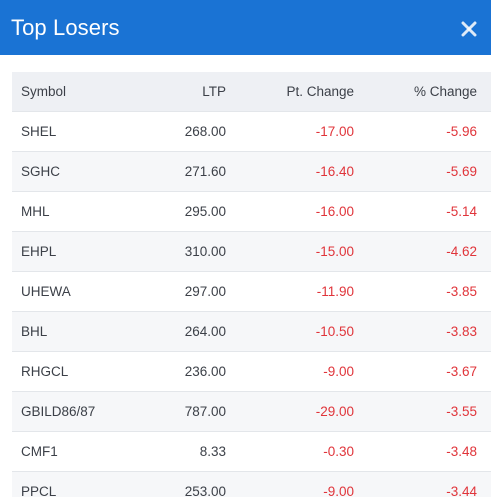 This screenshot has width=491, height=497. I want to click on cell-pt-change: -29.00, so click(290, 411).